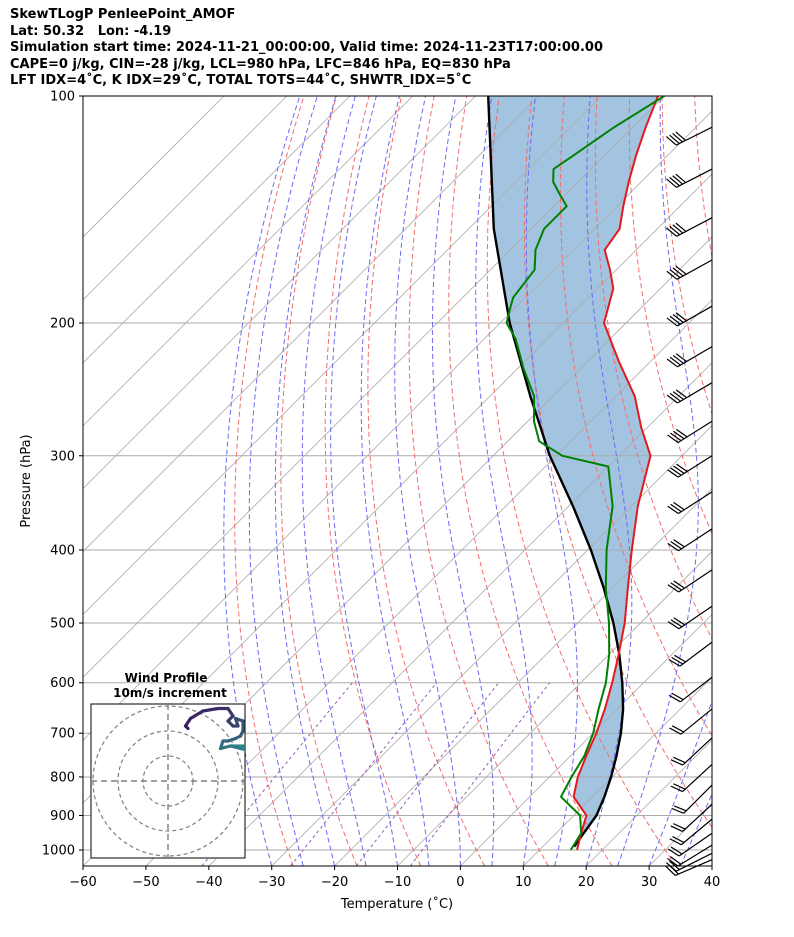 This screenshot has width=794, height=937. What do you see at coordinates (82, 882) in the screenshot?
I see `x-tick-label: −60` at bounding box center [82, 882].